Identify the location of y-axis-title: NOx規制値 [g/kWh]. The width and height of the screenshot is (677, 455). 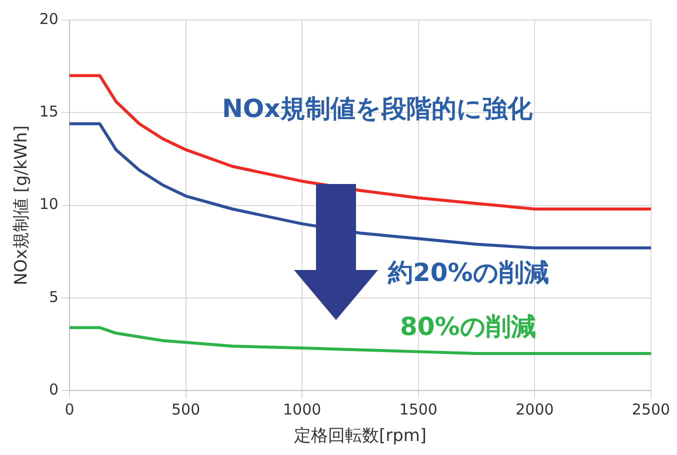
(22, 205).